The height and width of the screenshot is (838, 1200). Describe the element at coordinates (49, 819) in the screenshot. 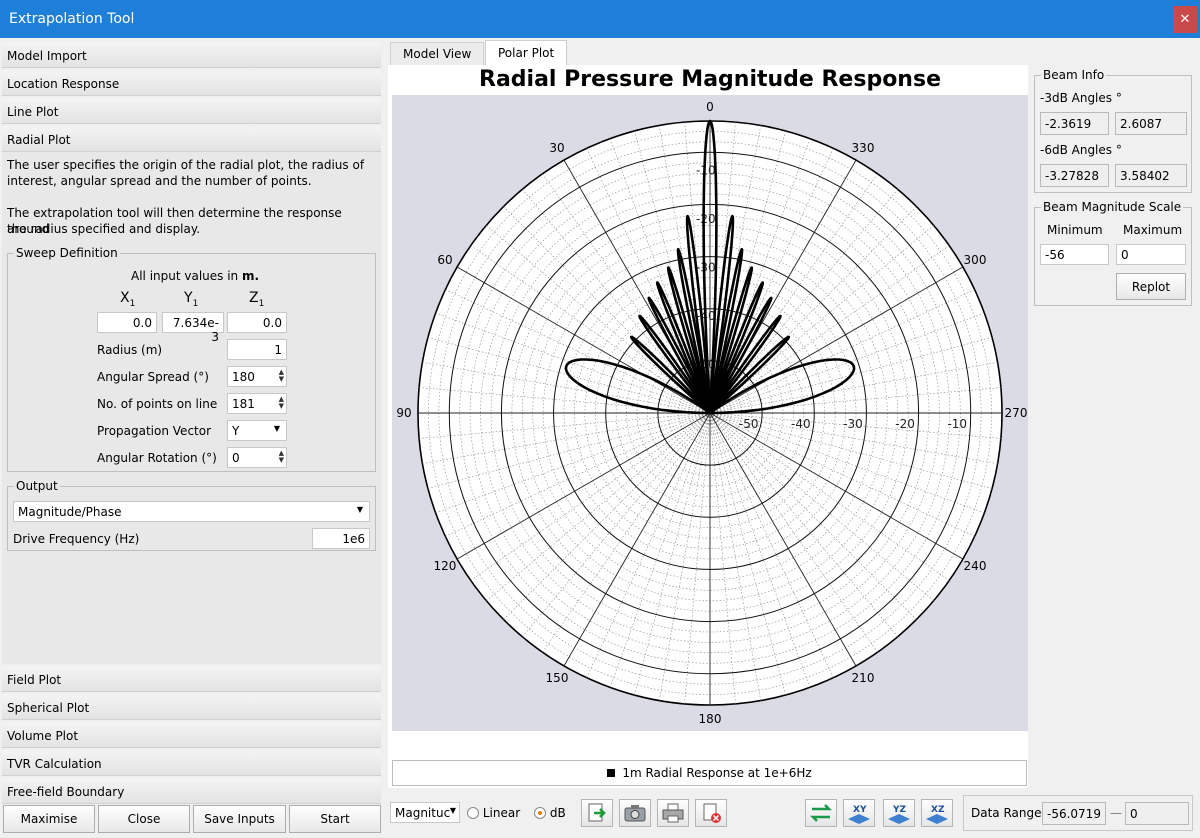

I see `maximise-button: Maximise` at that location.